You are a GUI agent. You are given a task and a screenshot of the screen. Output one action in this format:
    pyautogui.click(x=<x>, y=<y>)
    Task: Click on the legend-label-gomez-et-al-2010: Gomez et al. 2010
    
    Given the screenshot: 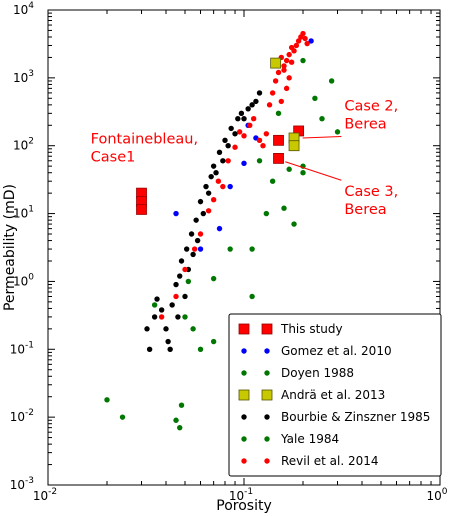 What is the action you would take?
    pyautogui.click(x=336, y=351)
    